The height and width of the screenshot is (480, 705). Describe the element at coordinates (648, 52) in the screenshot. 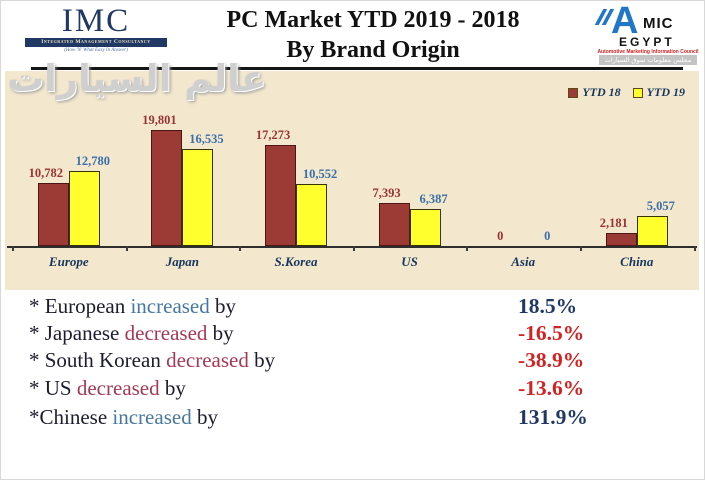

I see `amic-subtitle-english: Automotive Marketing Information Council` at that location.